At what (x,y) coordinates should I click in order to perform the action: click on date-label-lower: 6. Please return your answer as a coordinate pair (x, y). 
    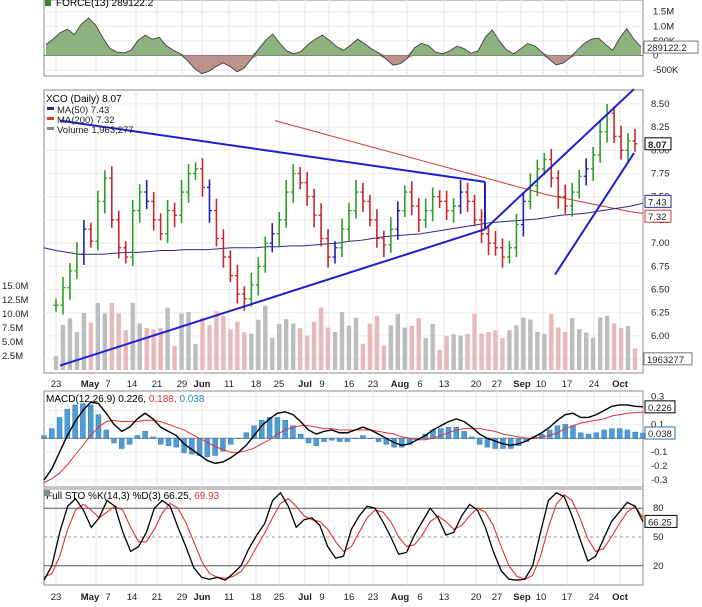
    Looking at the image, I should click on (419, 597).